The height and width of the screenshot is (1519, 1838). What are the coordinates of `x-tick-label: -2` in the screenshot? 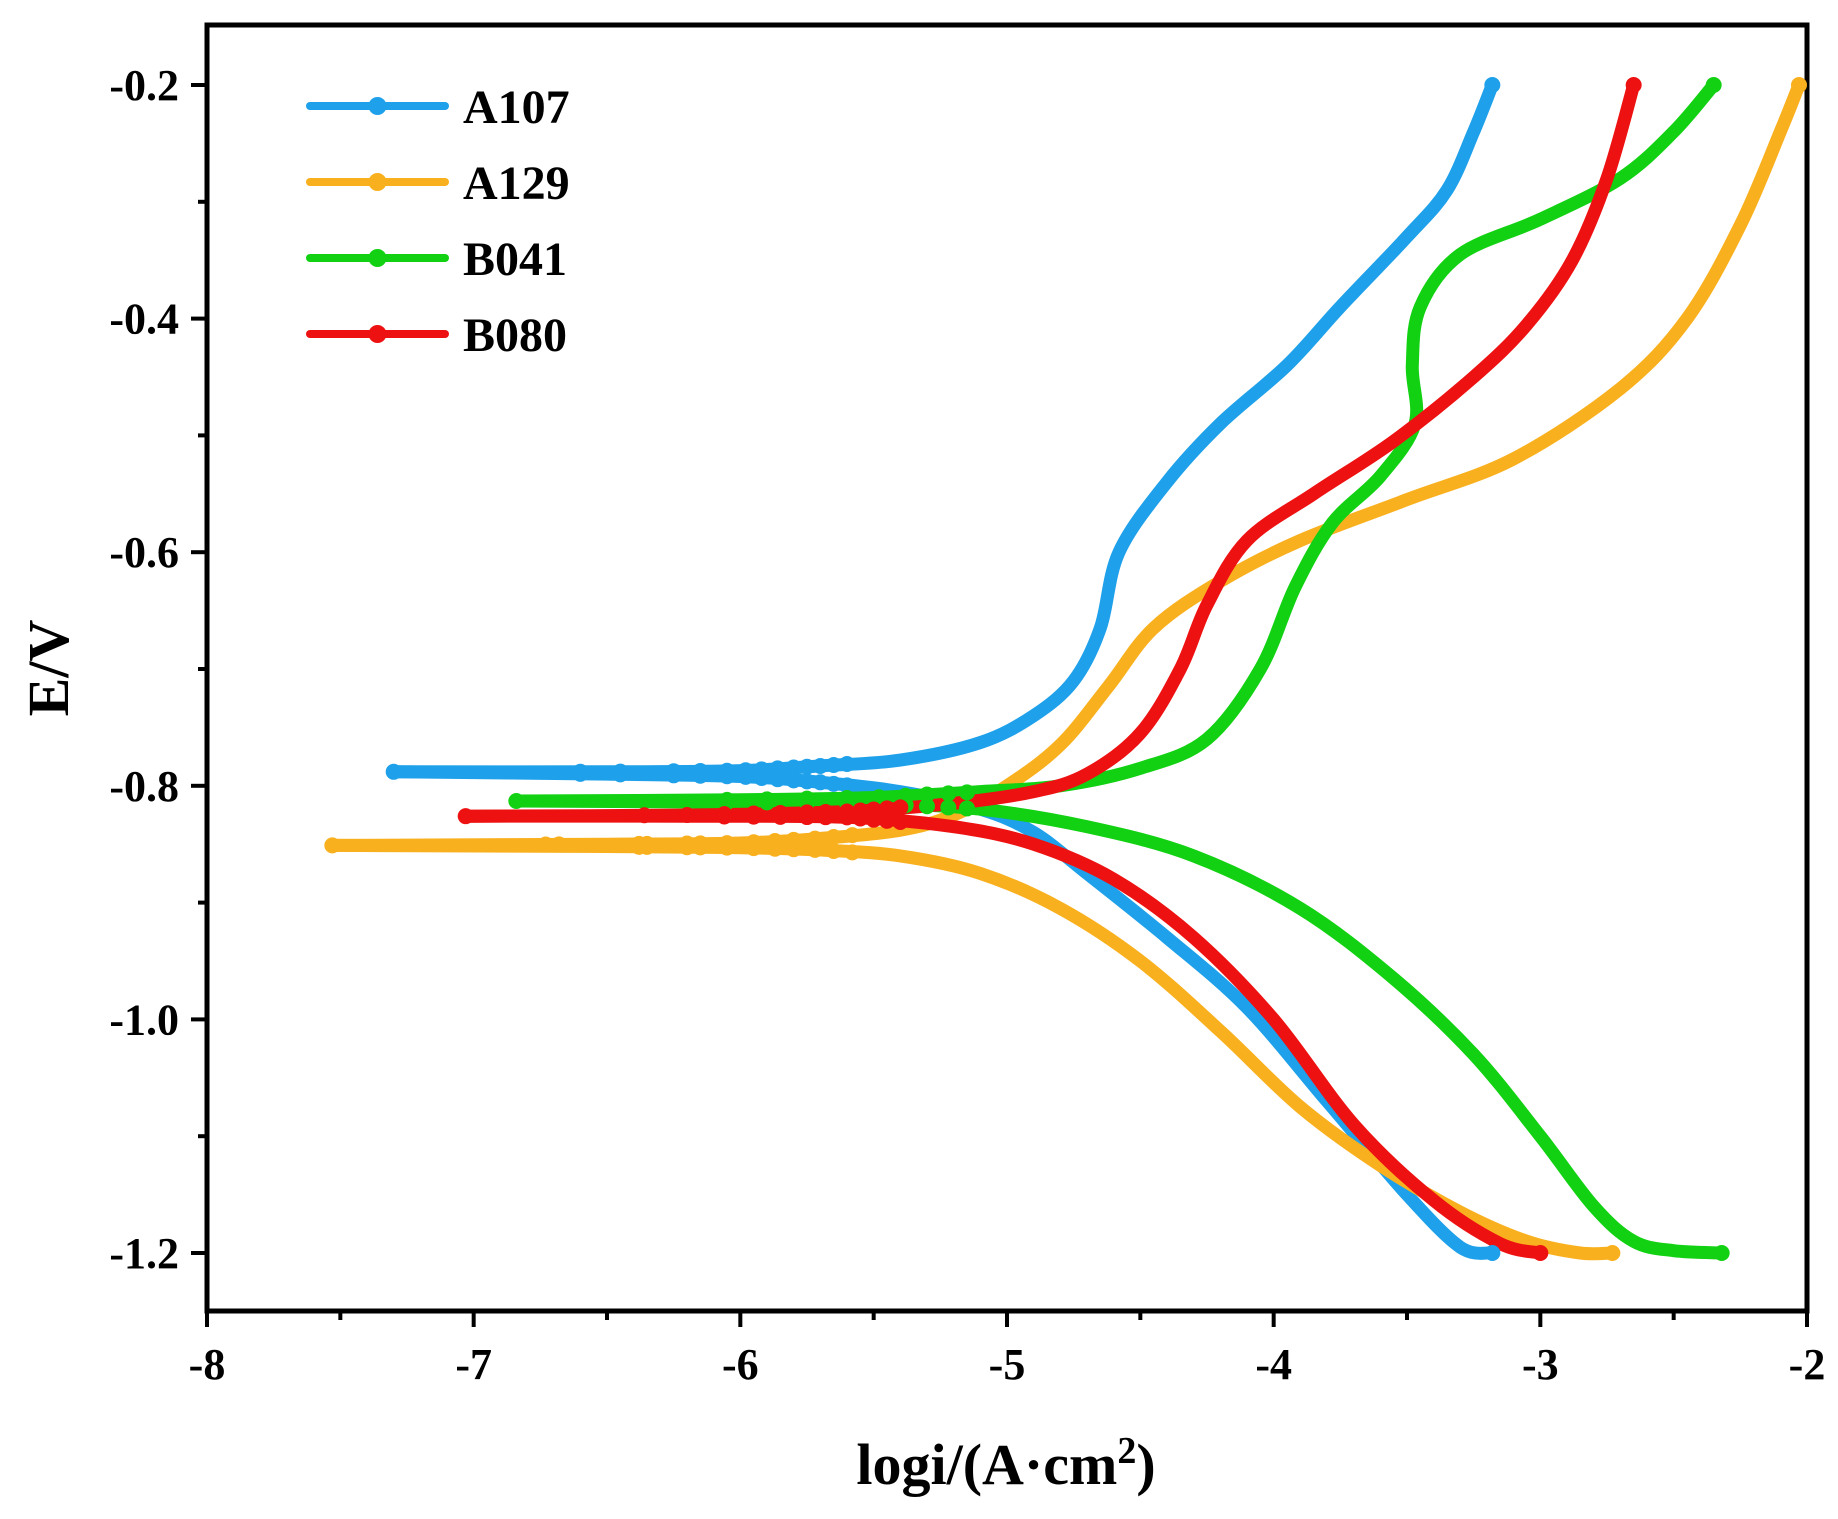 It's located at (1807, 1364).